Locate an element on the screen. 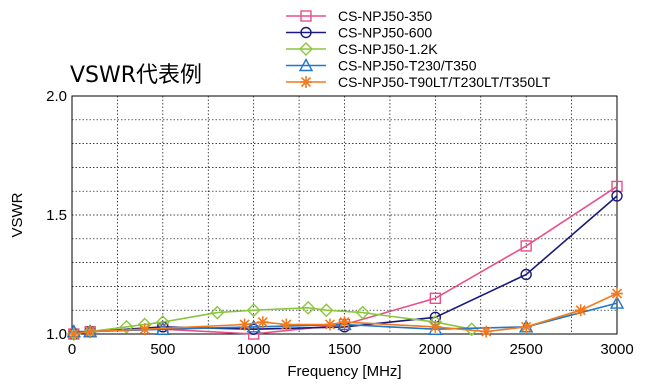 Image resolution: width=651 pixels, height=388 pixels. legend-label: CS-NPJ50-1.2K is located at coordinates (388, 49).